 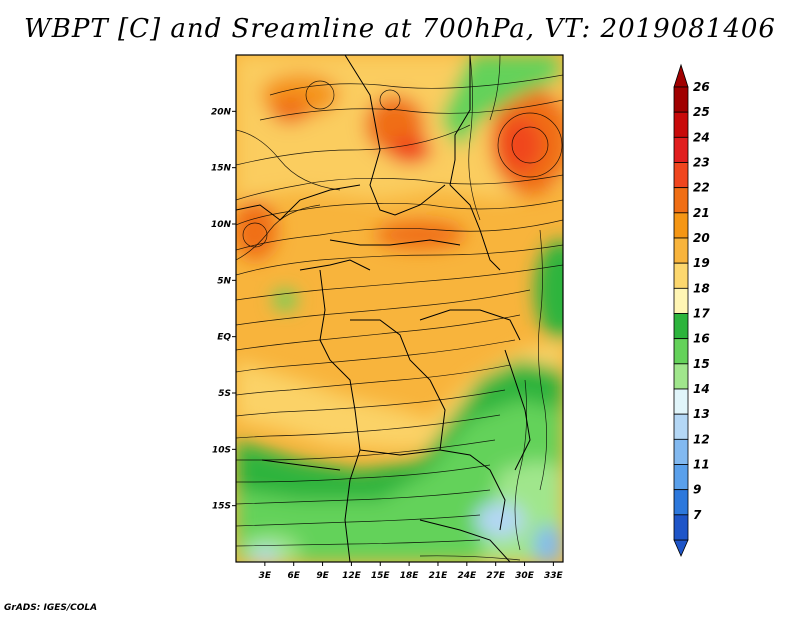 What do you see at coordinates (439, 576) in the screenshot?
I see `lon-tick-label-6: 21E` at bounding box center [439, 576].